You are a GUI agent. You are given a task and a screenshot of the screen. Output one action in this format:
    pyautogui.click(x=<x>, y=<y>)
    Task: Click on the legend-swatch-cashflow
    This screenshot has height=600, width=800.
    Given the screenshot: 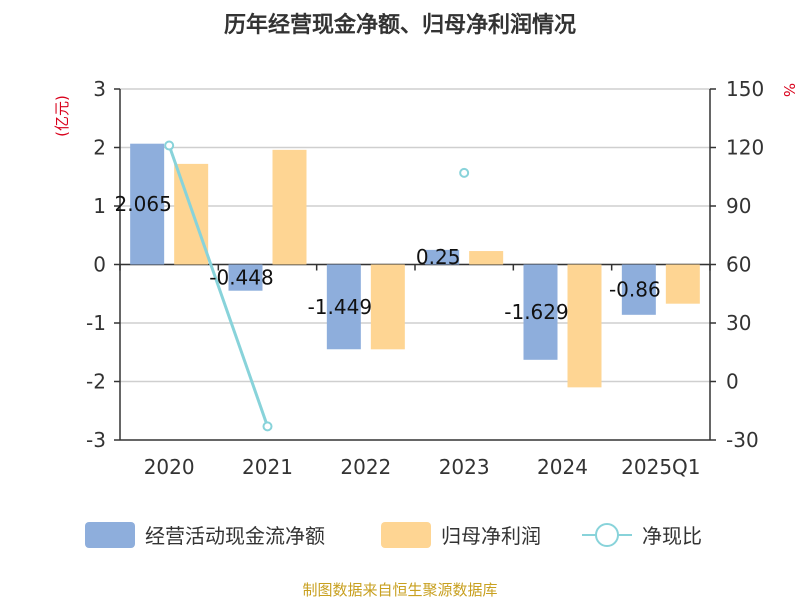 What is the action you would take?
    pyautogui.click(x=110, y=535)
    